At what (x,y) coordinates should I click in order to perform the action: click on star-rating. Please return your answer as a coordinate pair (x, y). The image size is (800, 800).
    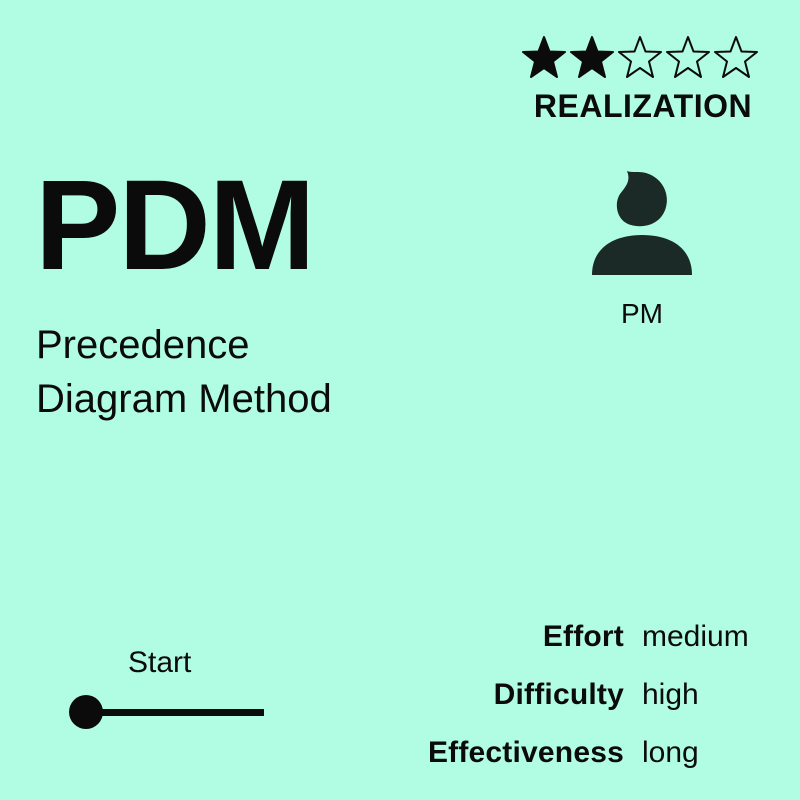
    Looking at the image, I should click on (644, 58).